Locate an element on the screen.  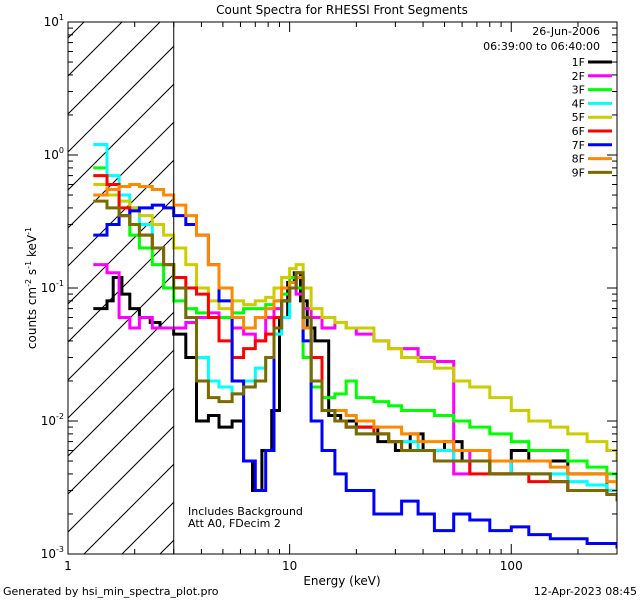
legend-label-5F: 5F is located at coordinates (578, 117).